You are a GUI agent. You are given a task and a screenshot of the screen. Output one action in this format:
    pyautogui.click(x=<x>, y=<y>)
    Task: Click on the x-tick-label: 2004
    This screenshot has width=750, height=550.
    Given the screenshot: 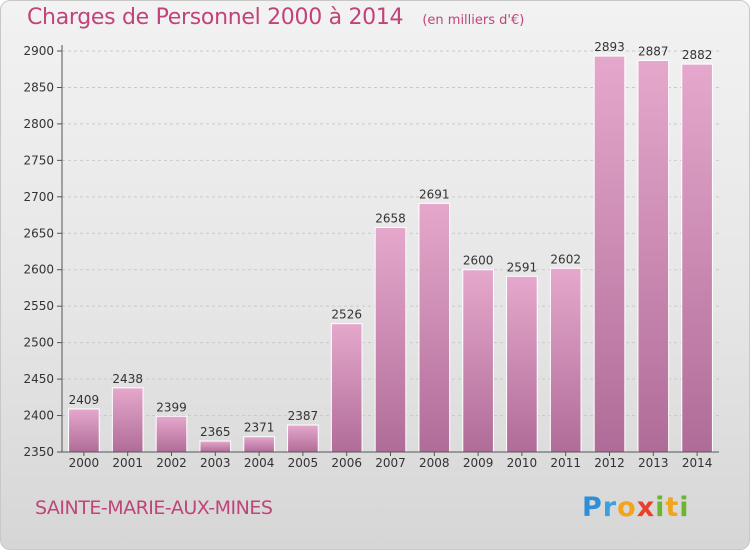 What is the action you would take?
    pyautogui.click(x=259, y=463)
    